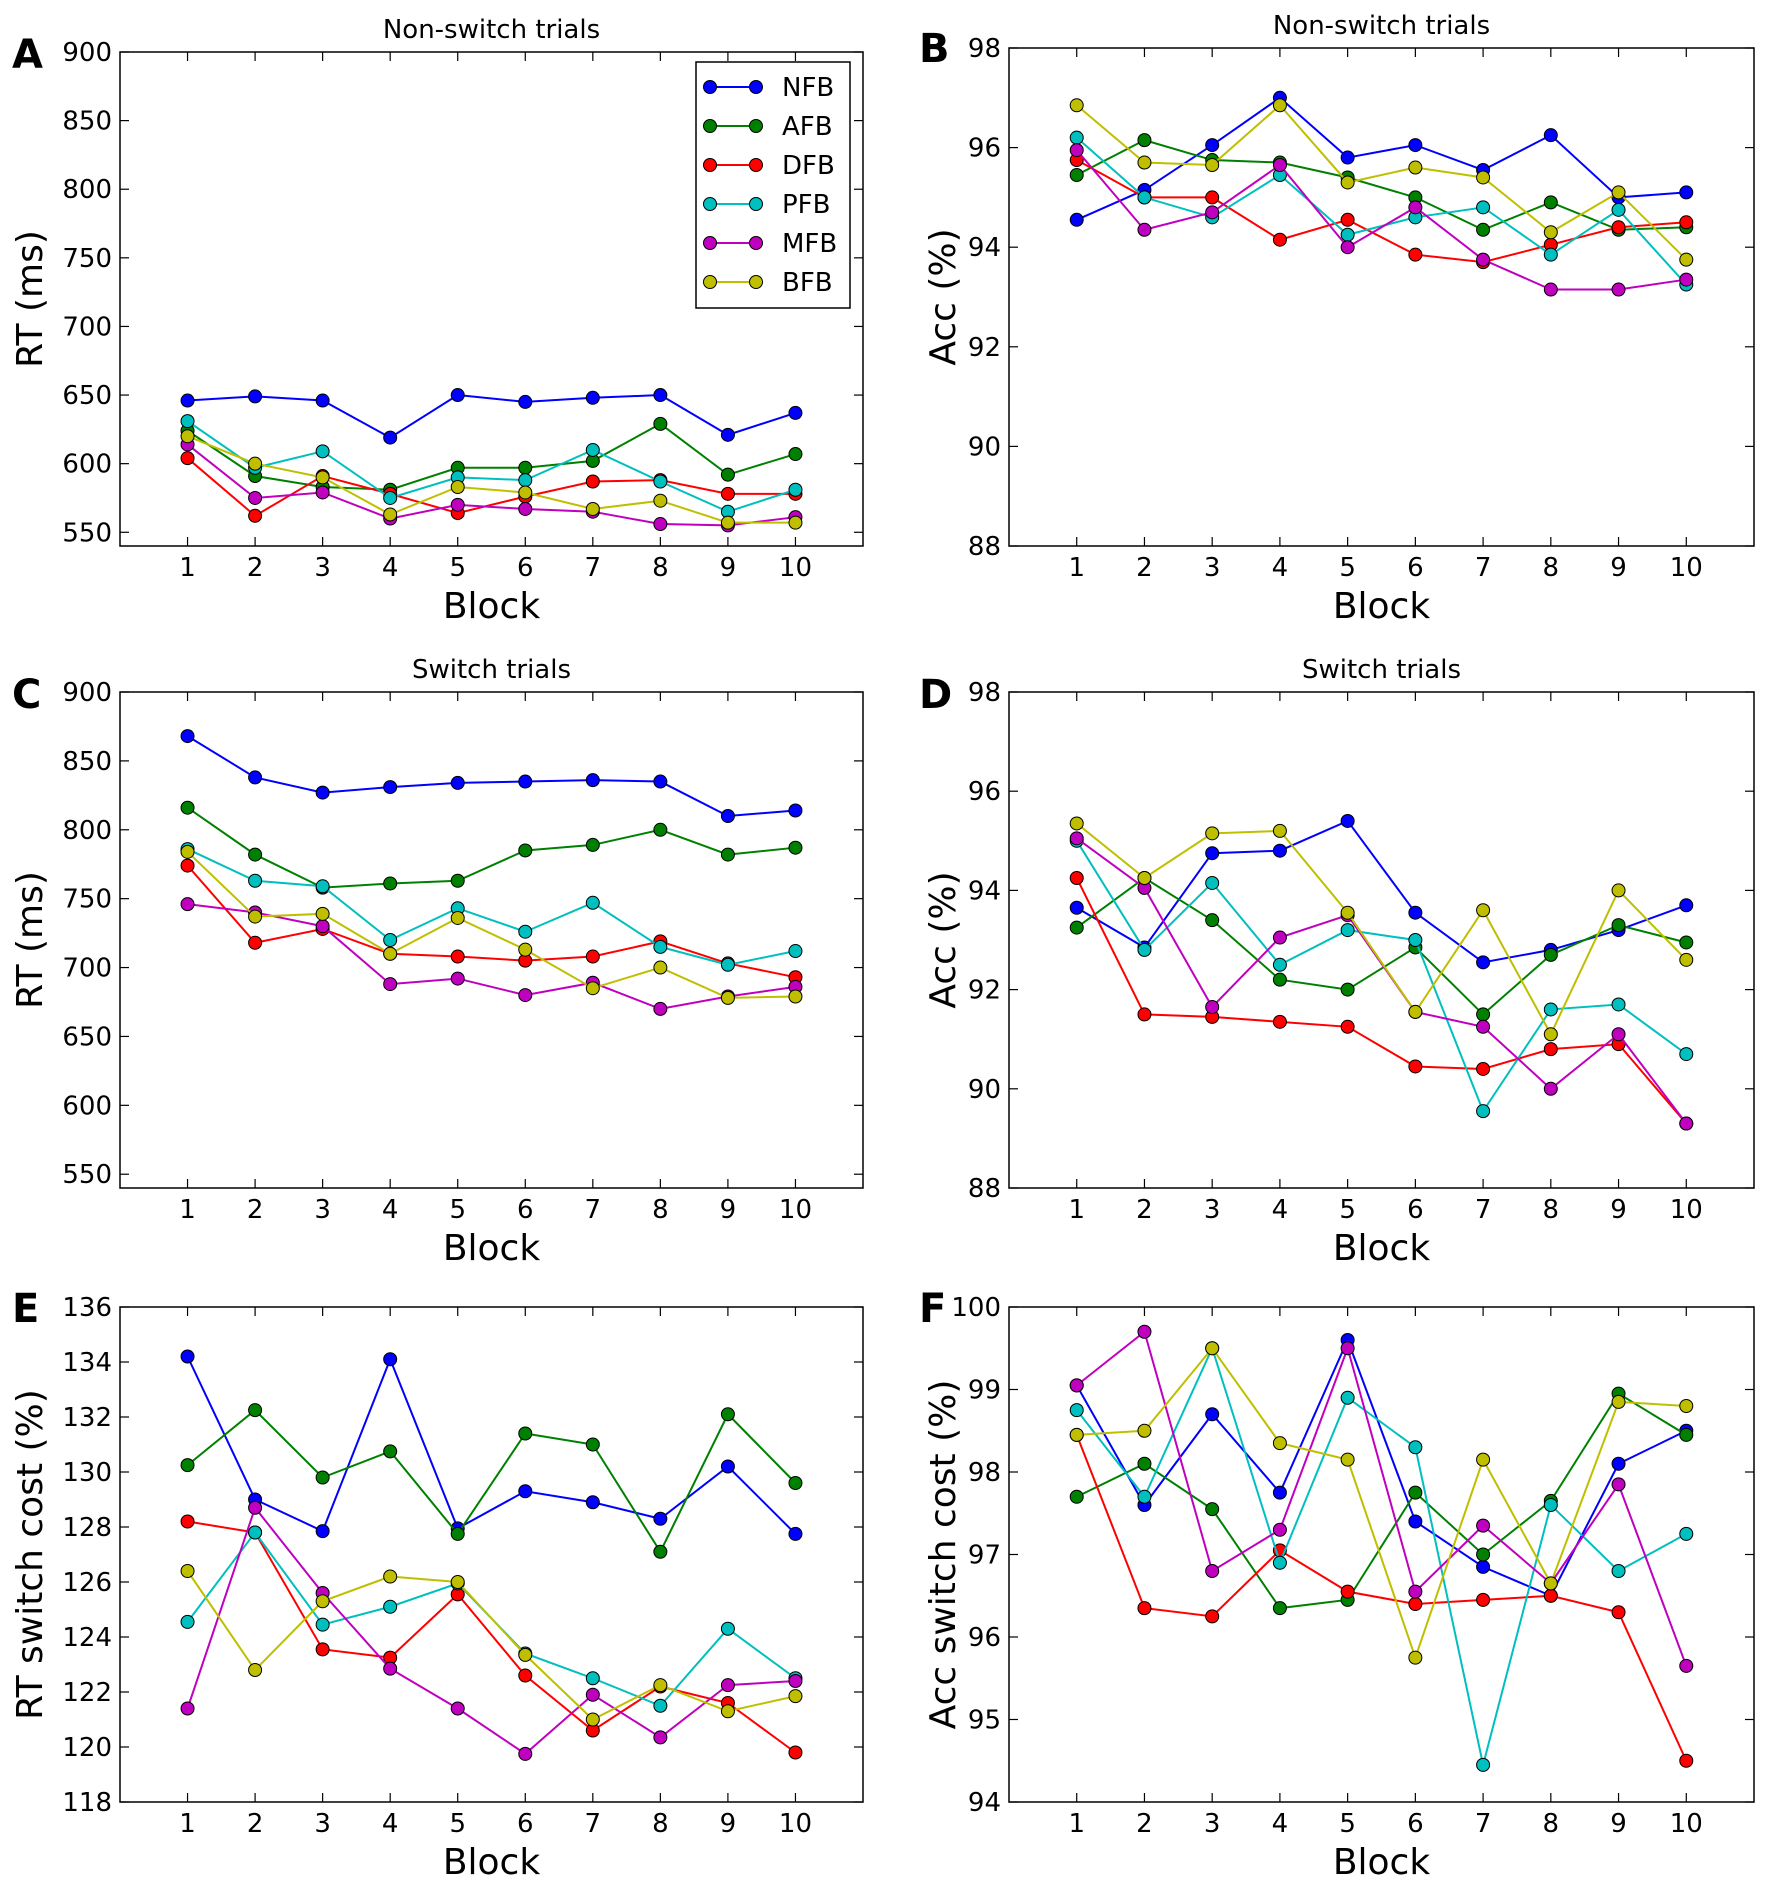 The width and height of the screenshot is (1772, 1903). Describe the element at coordinates (491, 1445) in the screenshot. I see `series-line-nfb` at that location.